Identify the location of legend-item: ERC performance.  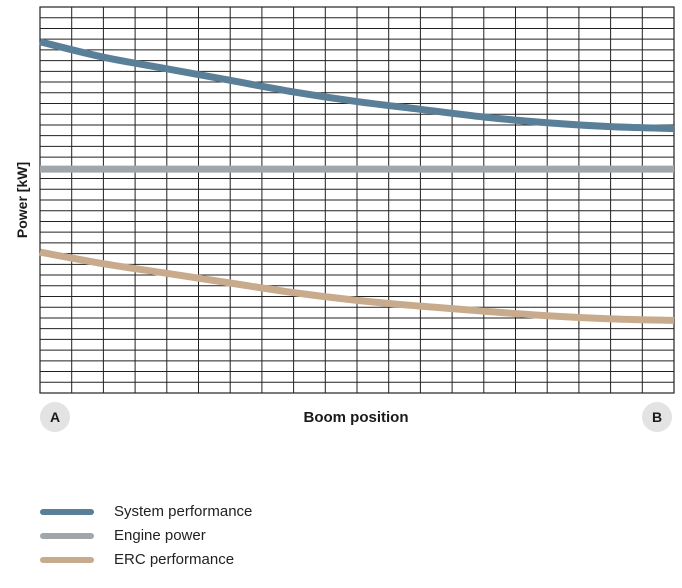
(146, 559).